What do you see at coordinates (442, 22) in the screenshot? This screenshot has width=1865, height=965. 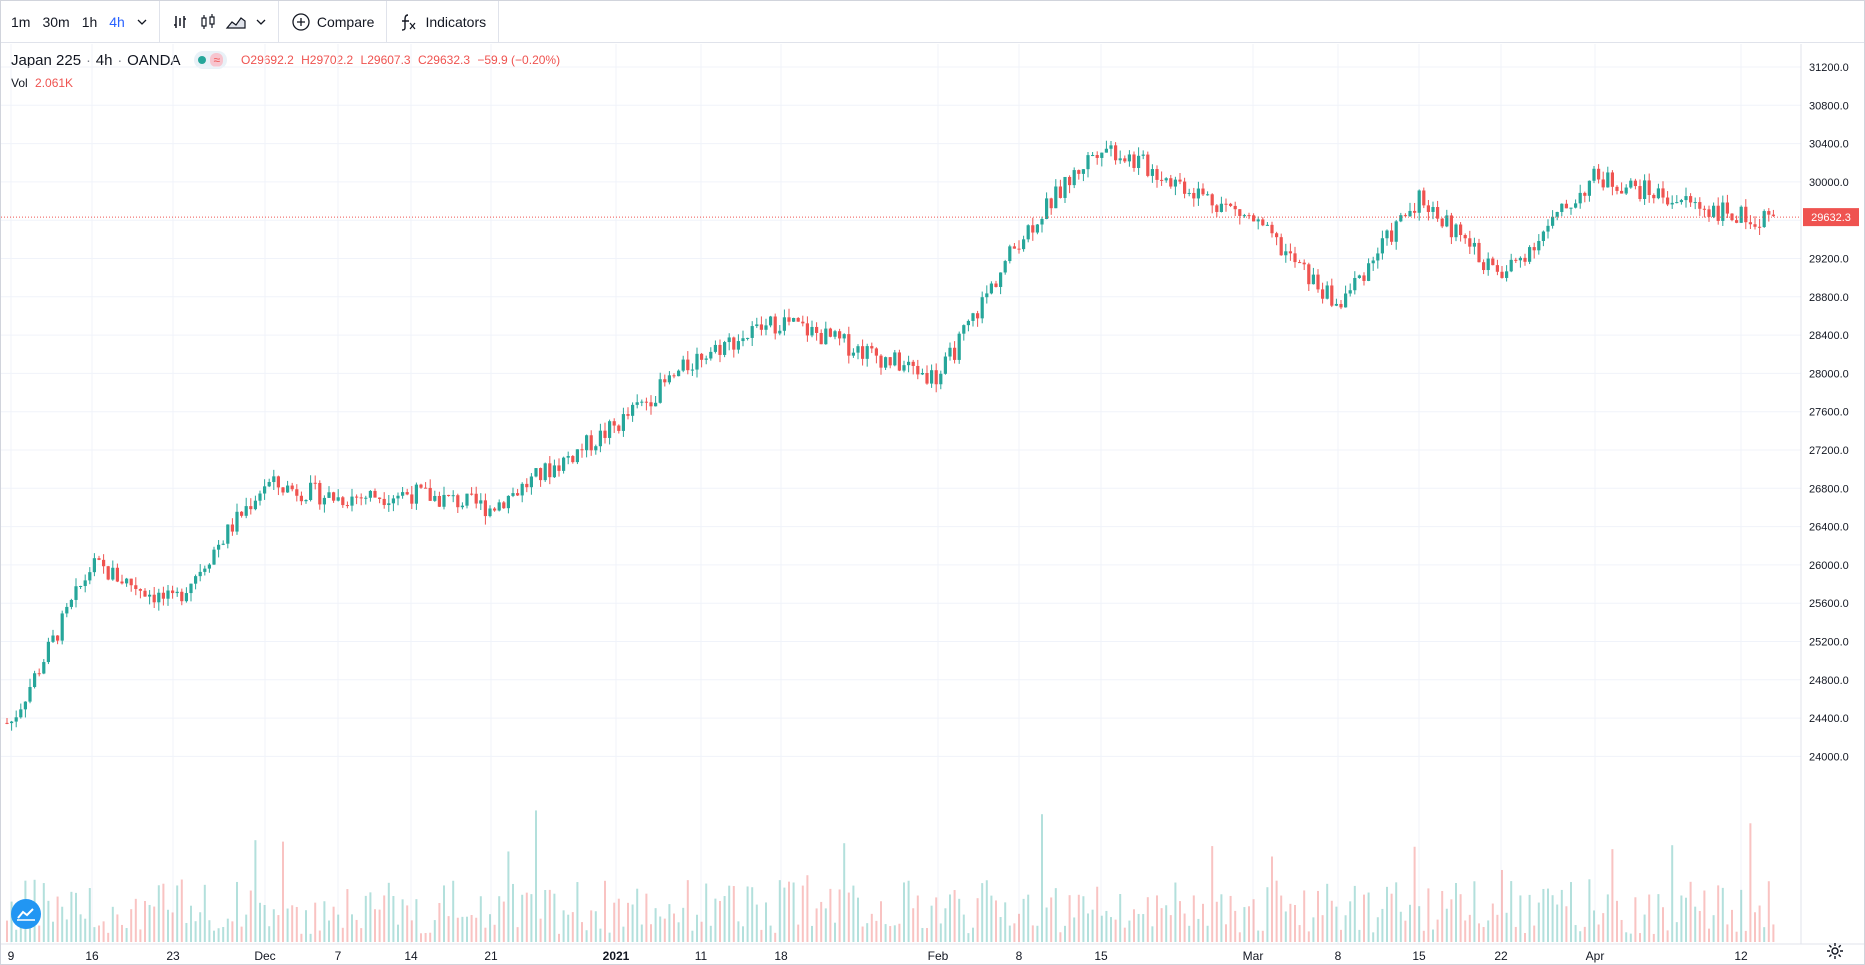 I see `indicators-button: Indicators` at bounding box center [442, 22].